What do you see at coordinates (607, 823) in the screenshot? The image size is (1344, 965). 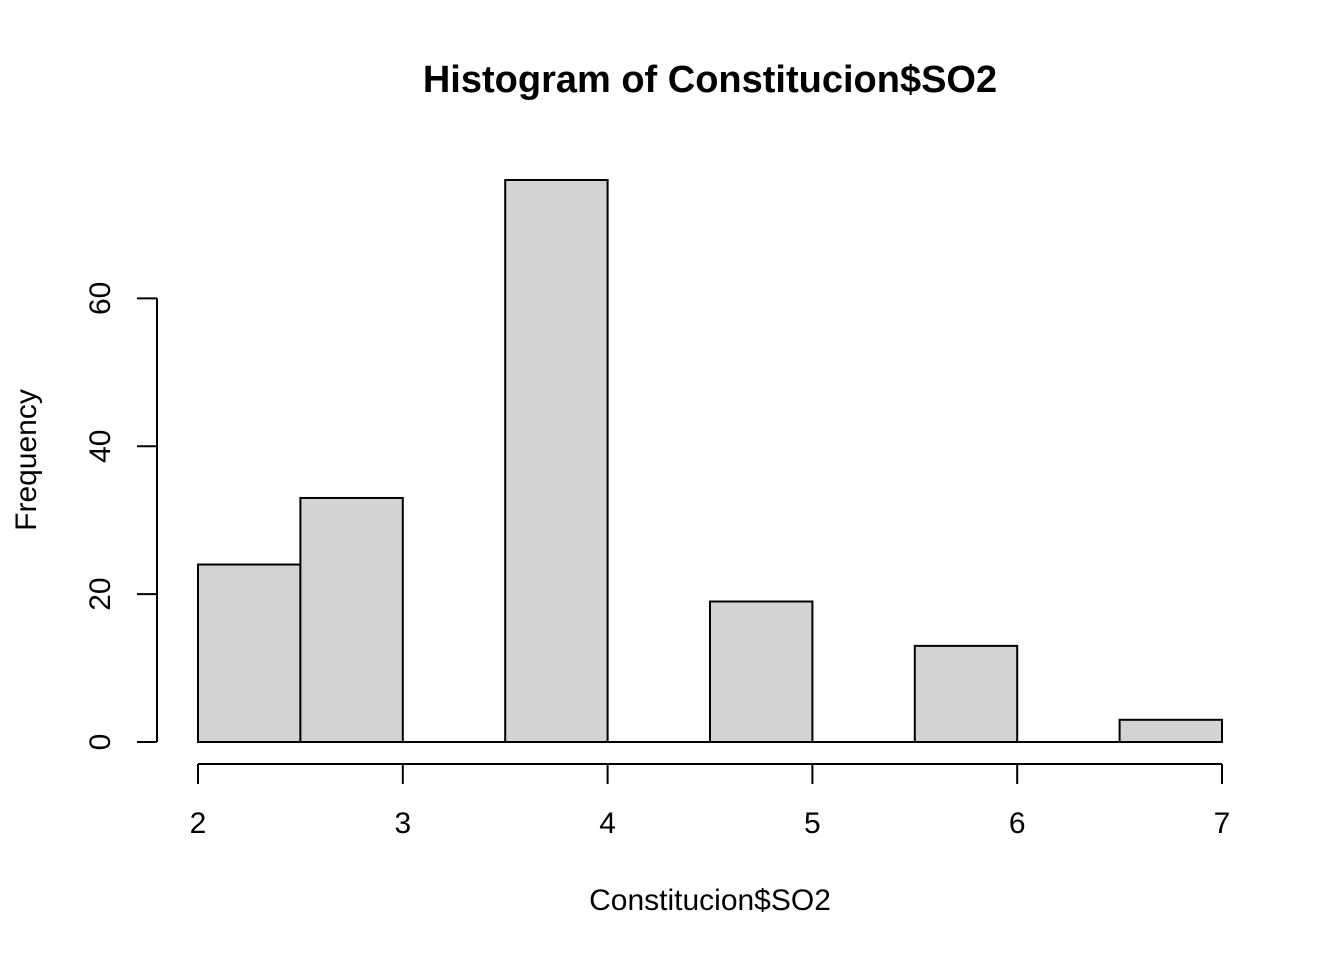 I see `x-tick-label: 4` at bounding box center [607, 823].